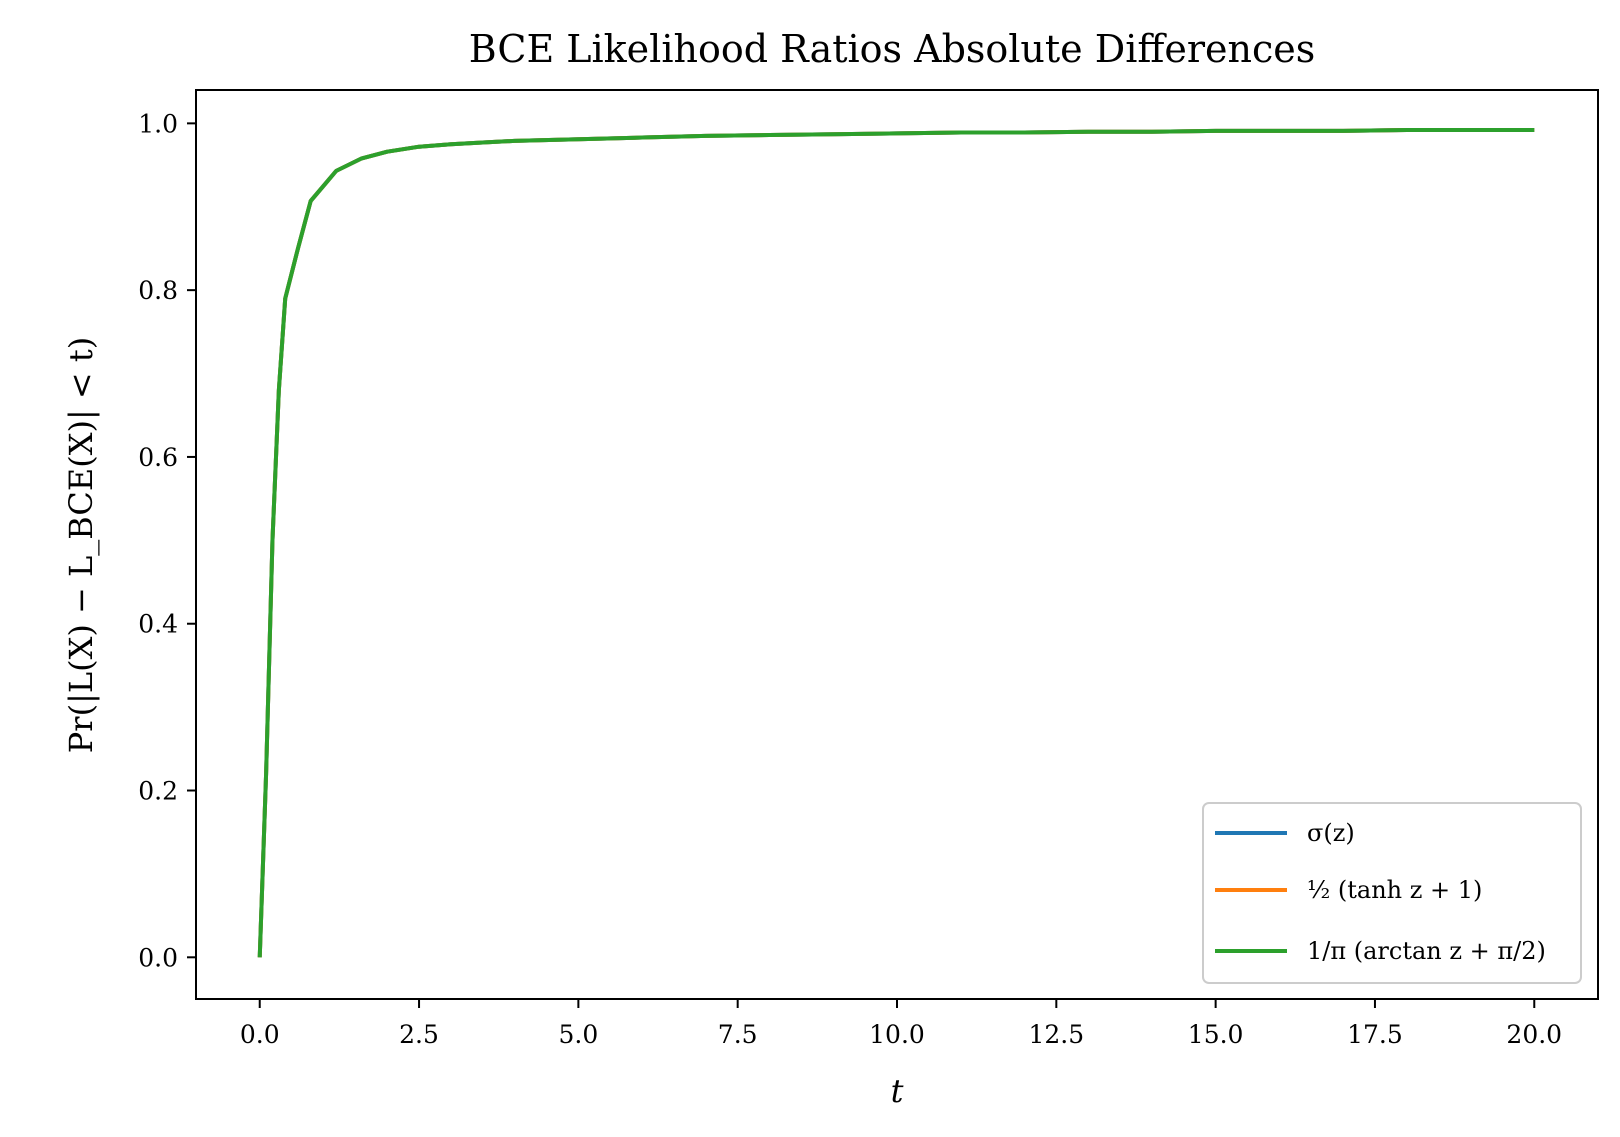 The width and height of the screenshot is (1620, 1137). What do you see at coordinates (897, 1091) in the screenshot?
I see `x-axis-label: t` at bounding box center [897, 1091].